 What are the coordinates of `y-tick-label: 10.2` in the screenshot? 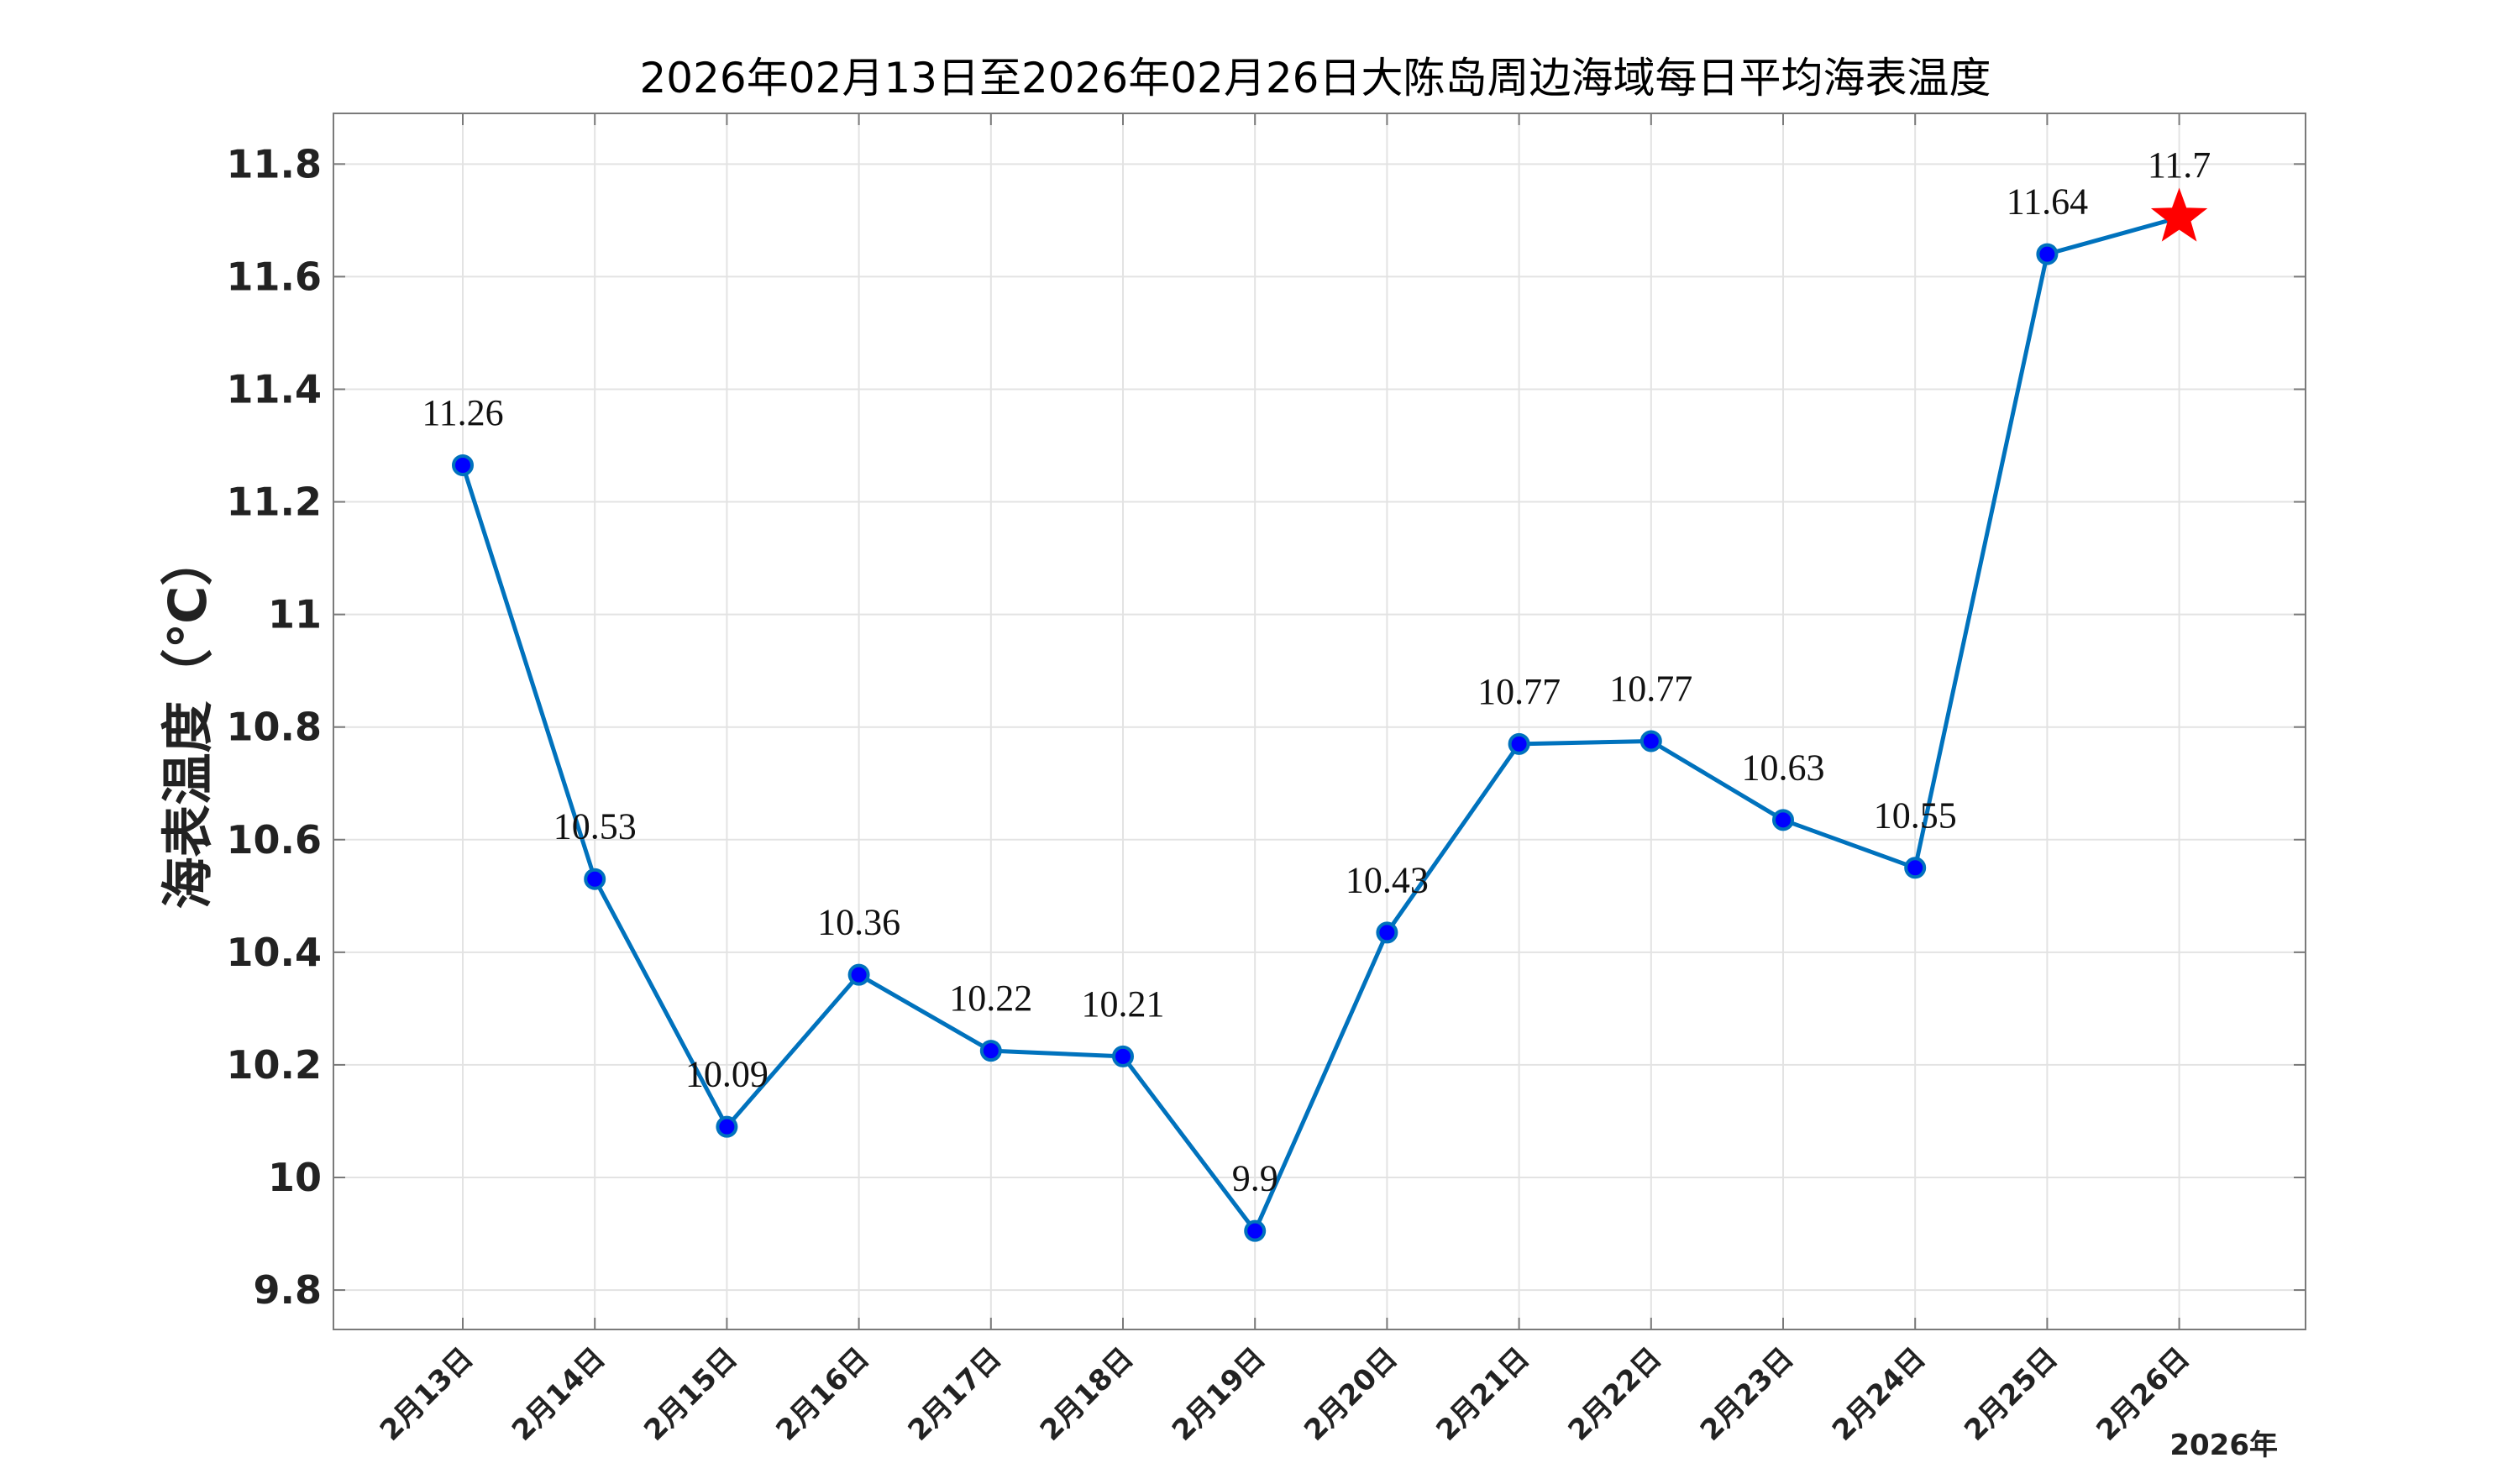 It's located at (275, 1065).